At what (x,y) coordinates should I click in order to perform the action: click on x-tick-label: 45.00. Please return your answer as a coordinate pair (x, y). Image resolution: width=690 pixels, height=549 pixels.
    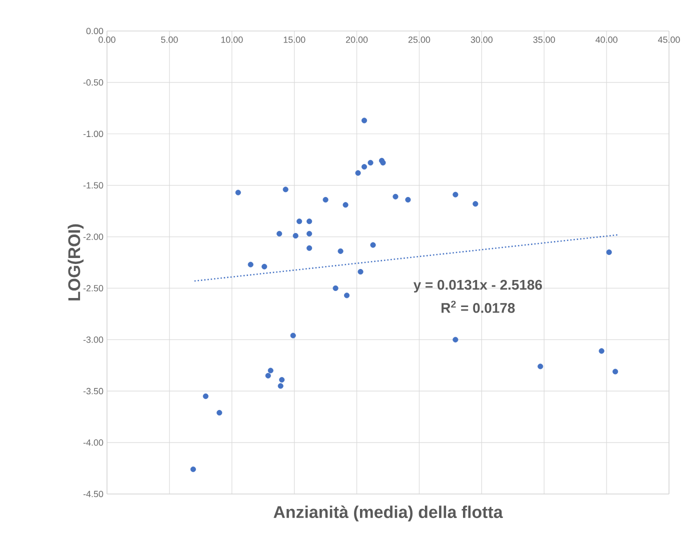
    Looking at the image, I should click on (669, 39).